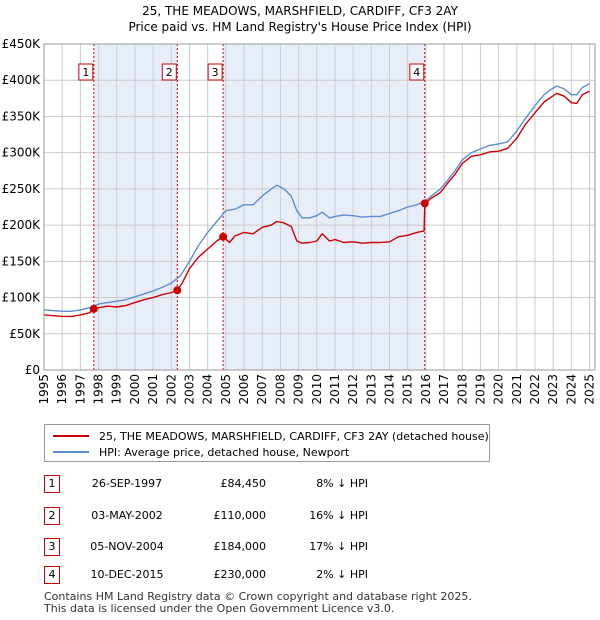  What do you see at coordinates (127, 483) in the screenshot?
I see `transaction-date: 26-SEP-1997` at bounding box center [127, 483].